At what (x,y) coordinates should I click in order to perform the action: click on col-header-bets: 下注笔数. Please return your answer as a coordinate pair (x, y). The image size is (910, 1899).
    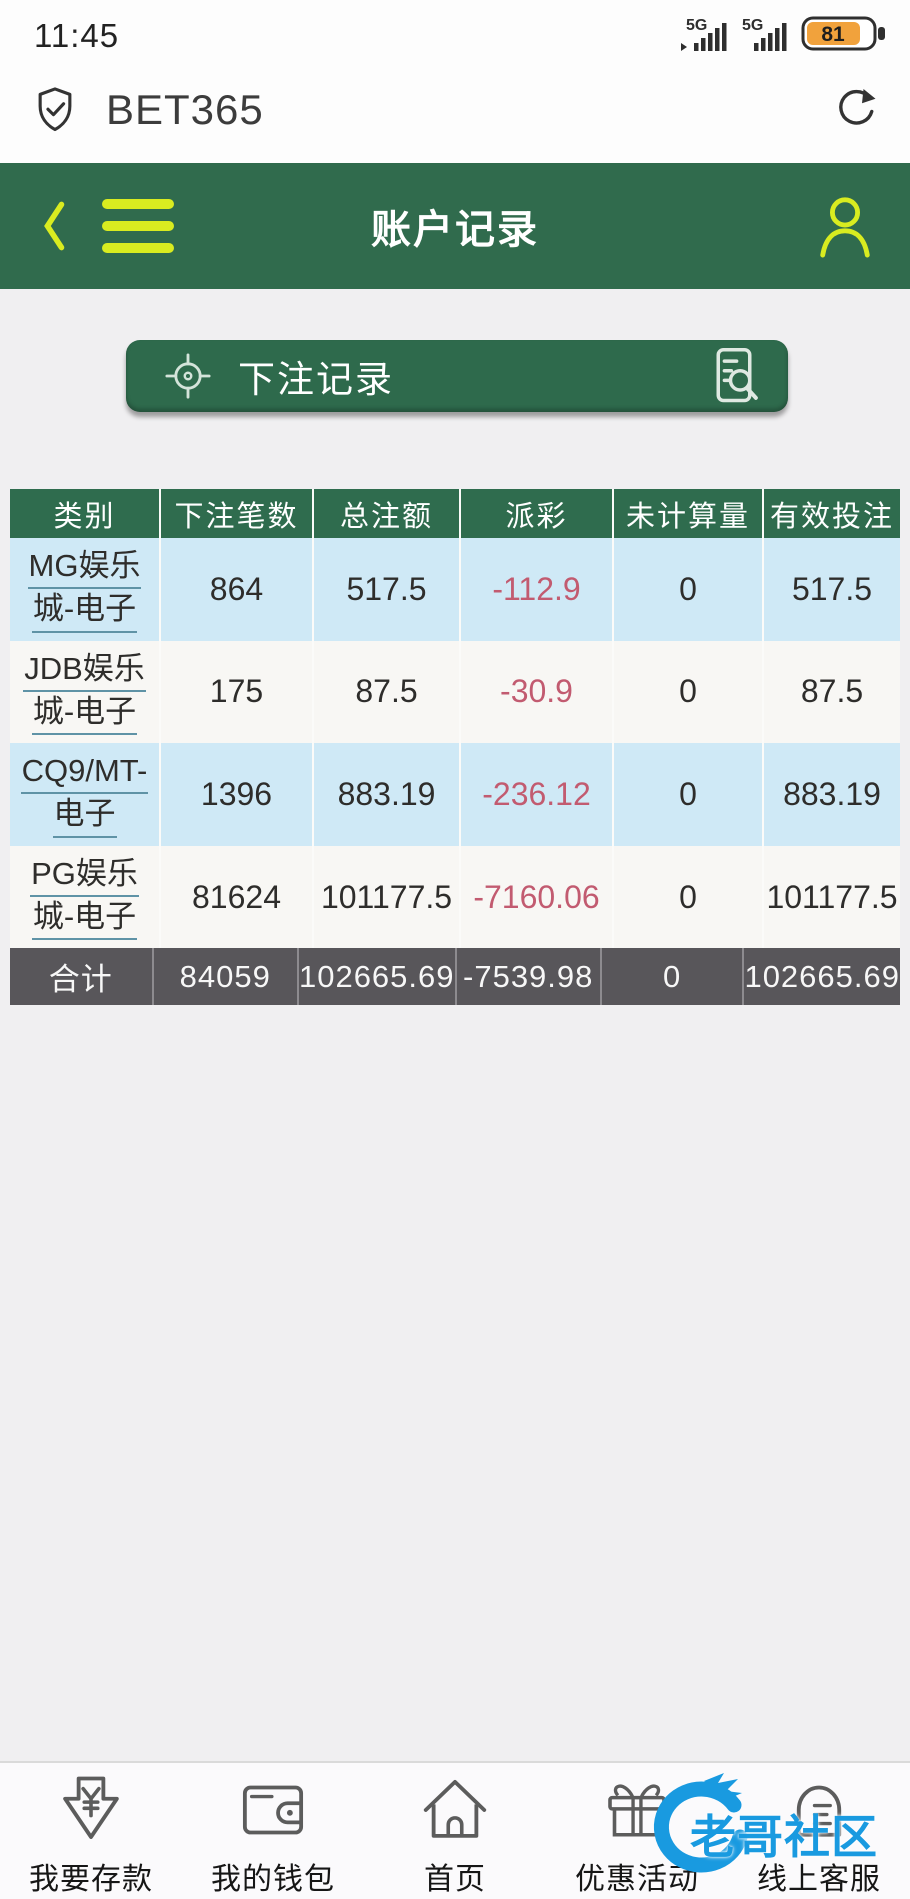
    Looking at the image, I should click on (235, 513).